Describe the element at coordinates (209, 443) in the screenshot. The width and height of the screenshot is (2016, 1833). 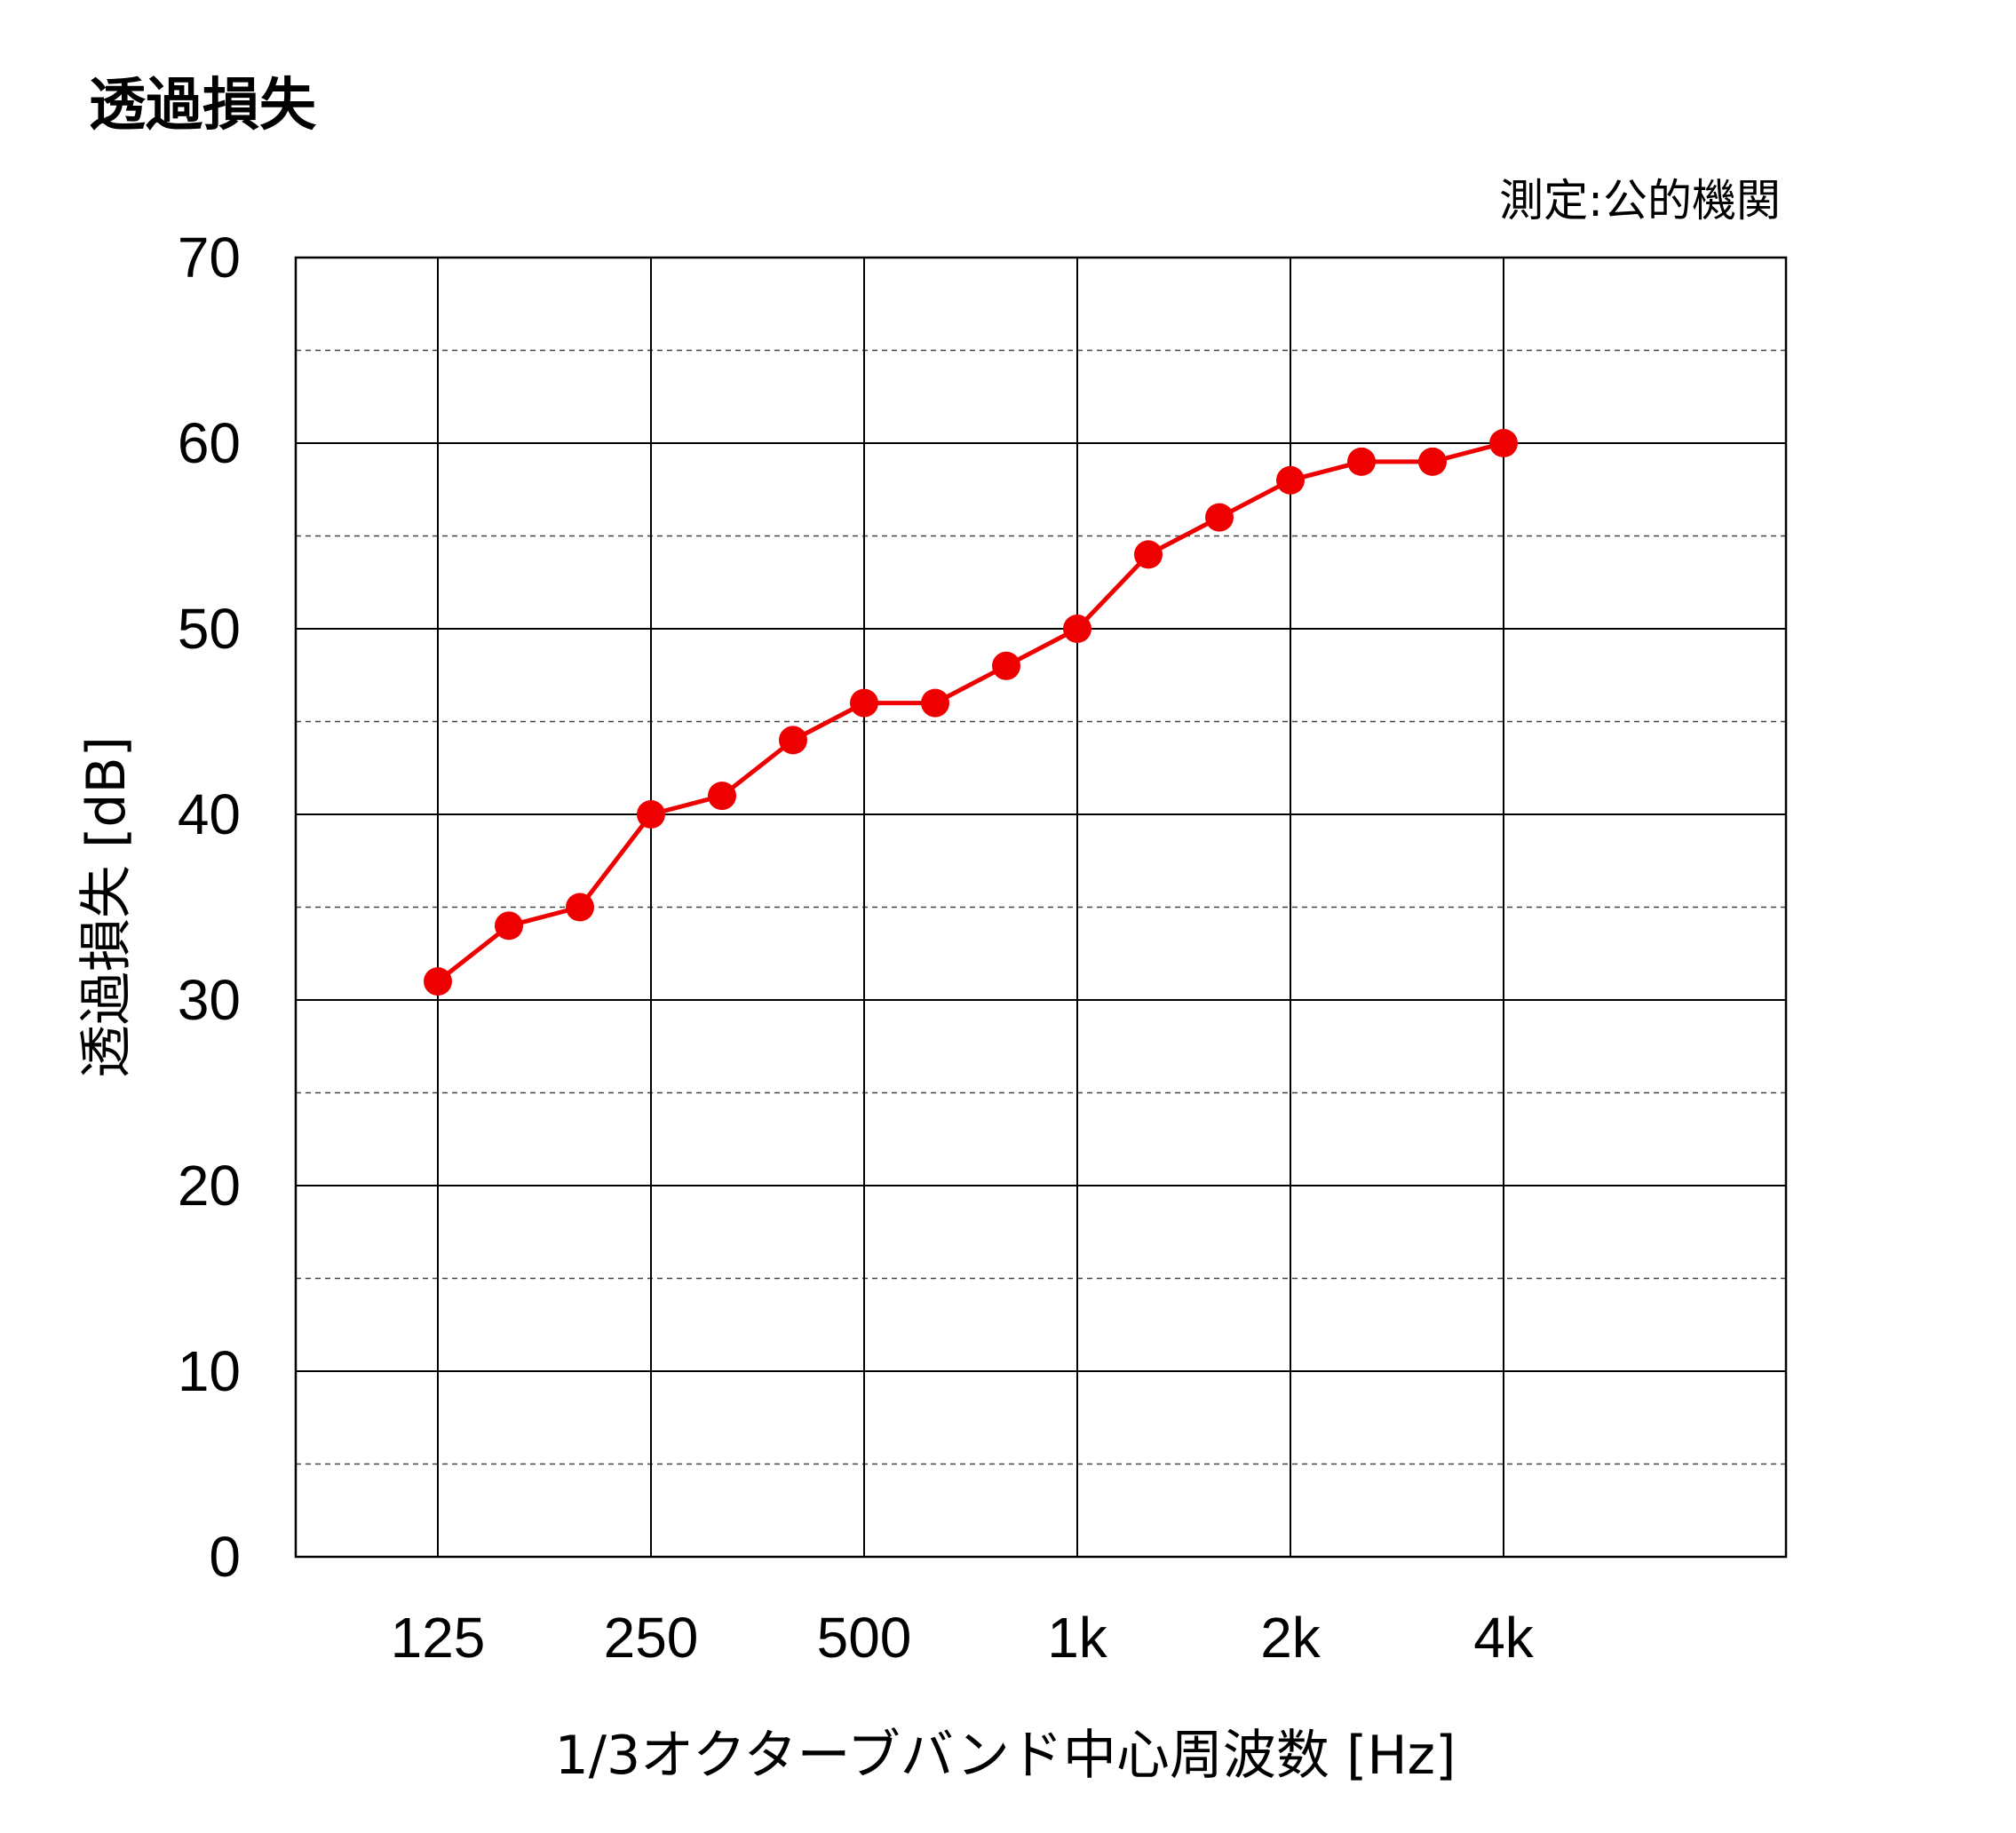
I see `y-tick-label: 60` at that location.